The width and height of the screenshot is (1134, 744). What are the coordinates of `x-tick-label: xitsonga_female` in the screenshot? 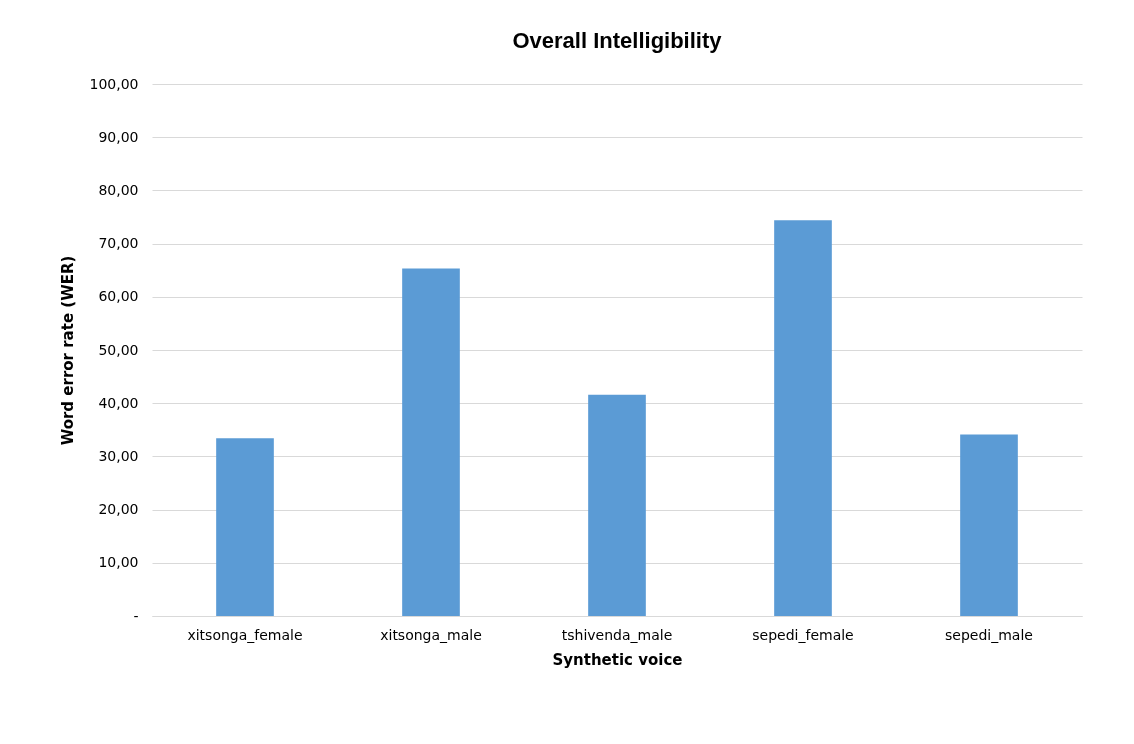 It's located at (245, 634).